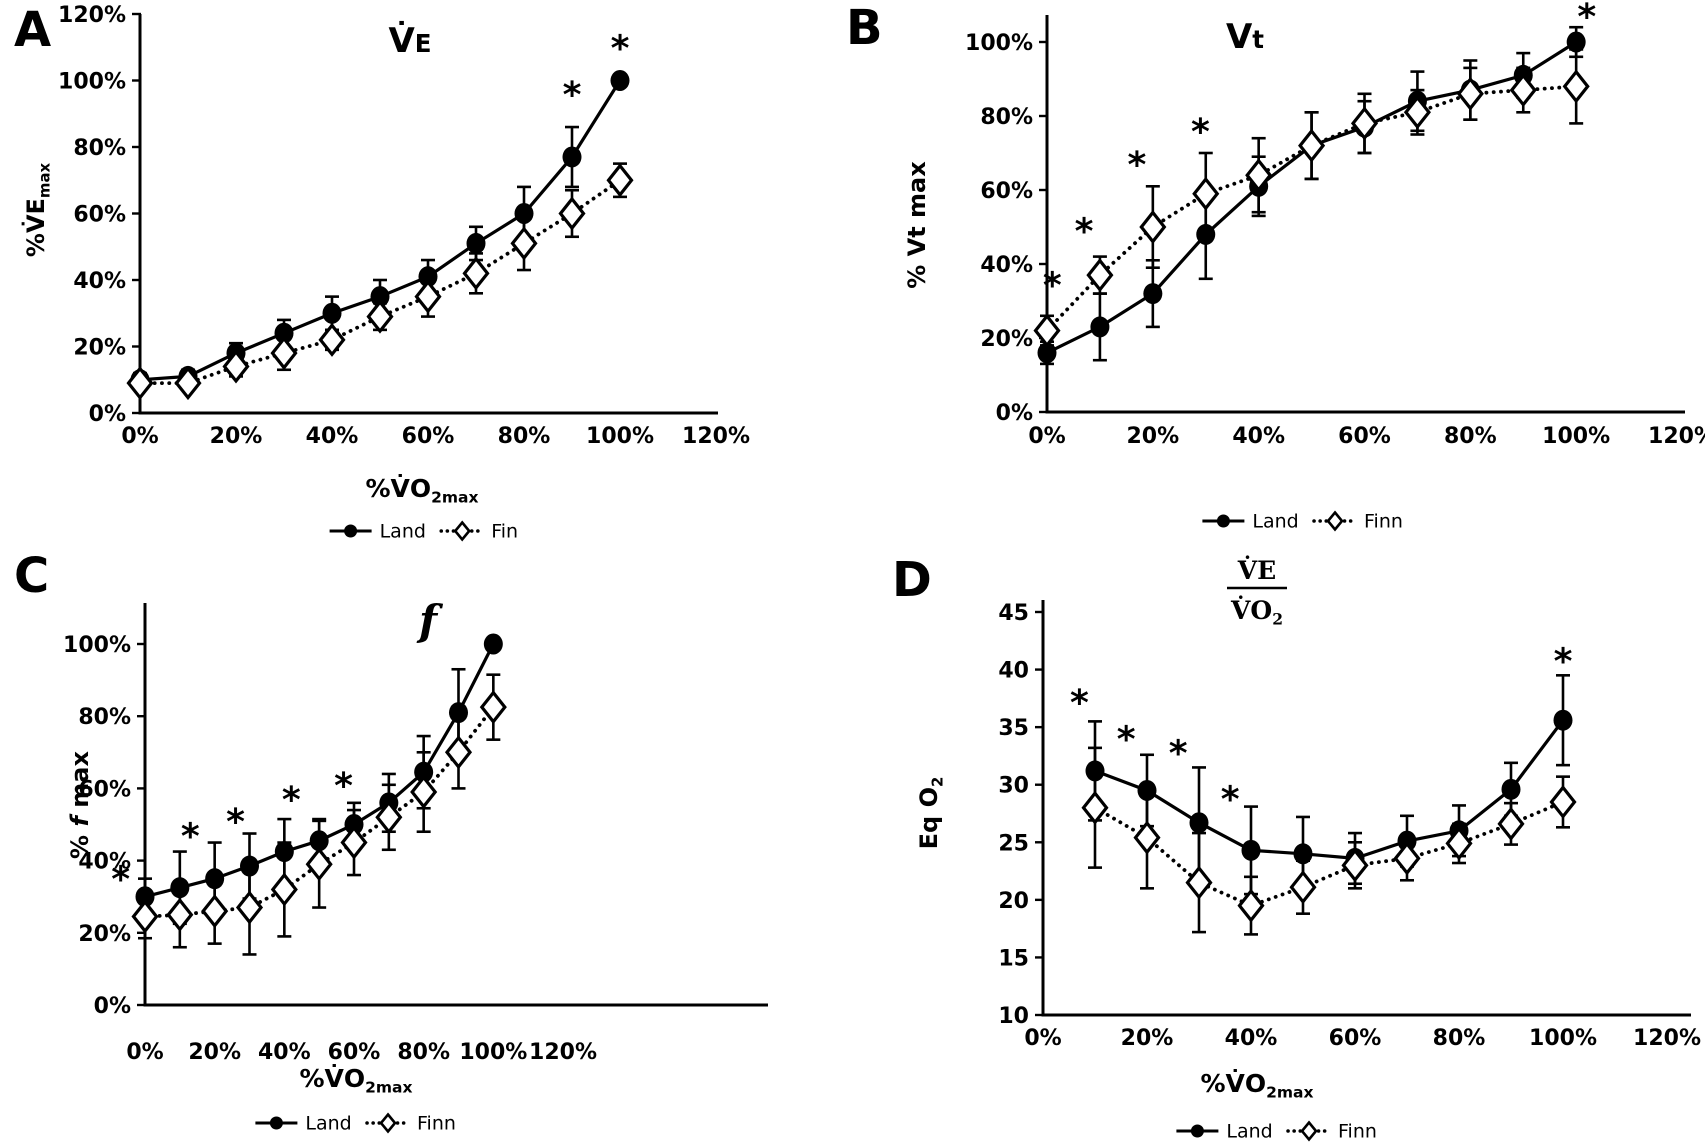  What do you see at coordinates (1302, 521) in the screenshot?
I see `legend: Land Finn` at bounding box center [1302, 521].